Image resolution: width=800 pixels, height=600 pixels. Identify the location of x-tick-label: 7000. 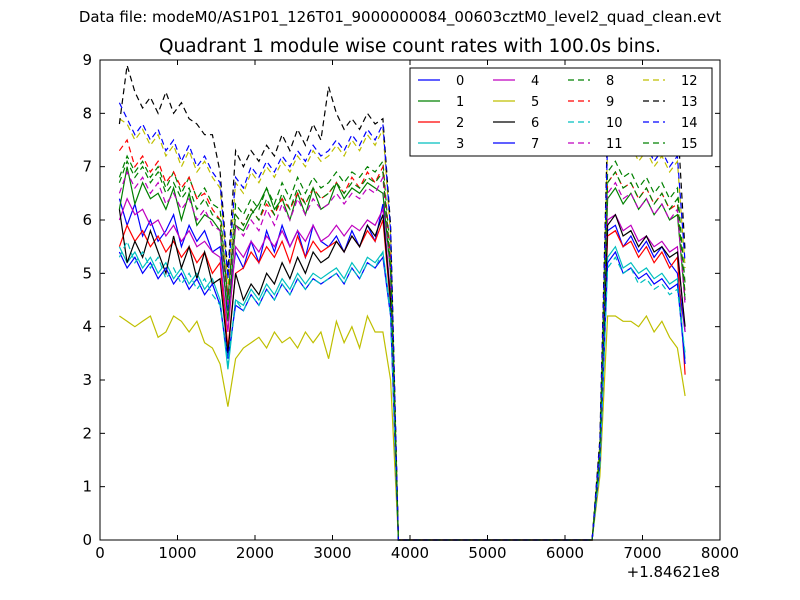
(642, 553).